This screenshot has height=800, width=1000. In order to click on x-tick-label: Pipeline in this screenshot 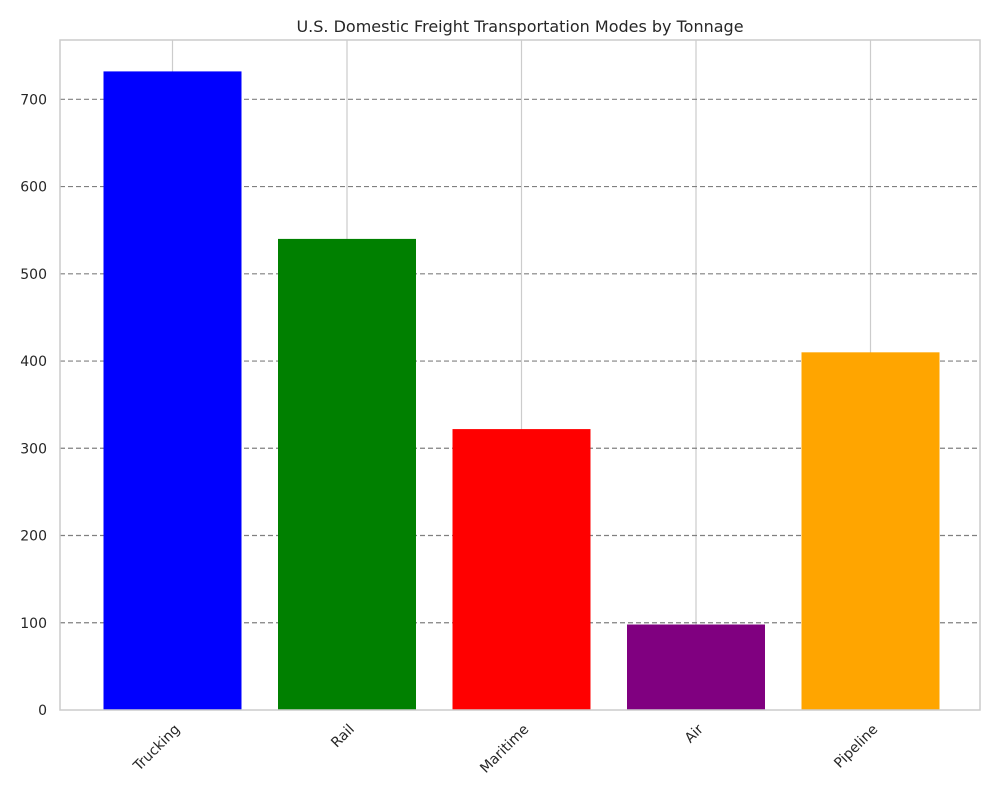, I will do `click(856, 747)`.